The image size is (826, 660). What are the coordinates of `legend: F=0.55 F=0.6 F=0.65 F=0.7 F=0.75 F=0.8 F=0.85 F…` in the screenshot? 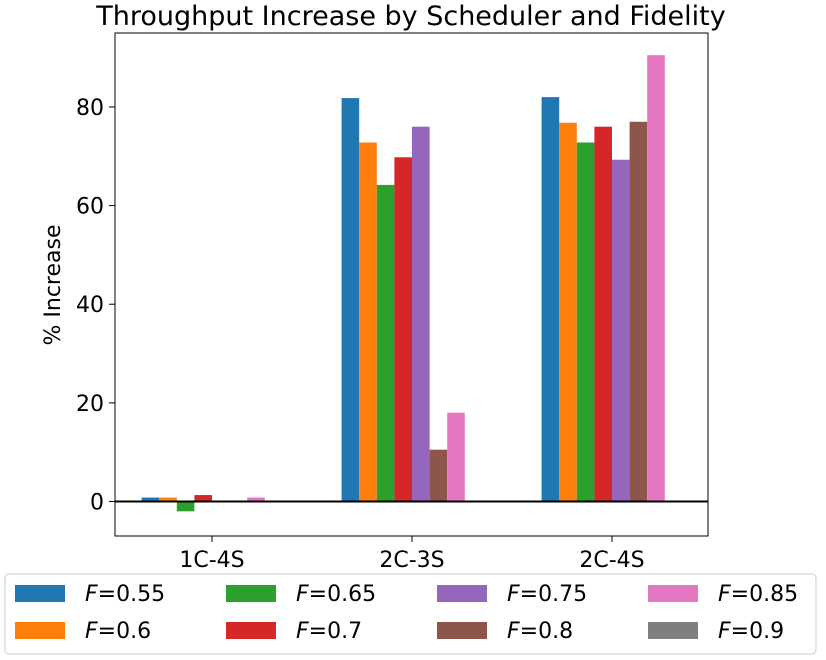 It's located at (410, 614).